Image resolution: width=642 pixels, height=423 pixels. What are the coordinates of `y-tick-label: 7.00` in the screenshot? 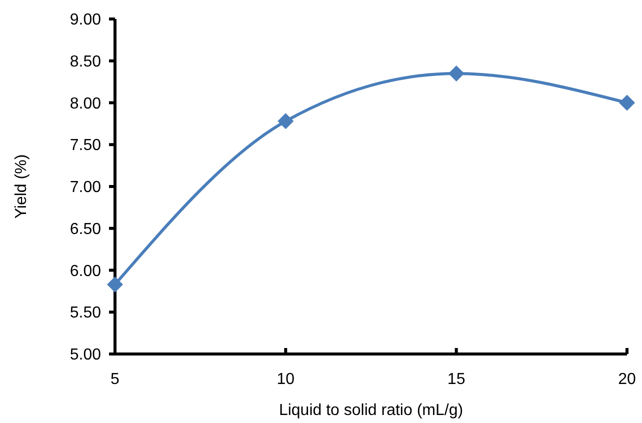 It's located at (86, 187).